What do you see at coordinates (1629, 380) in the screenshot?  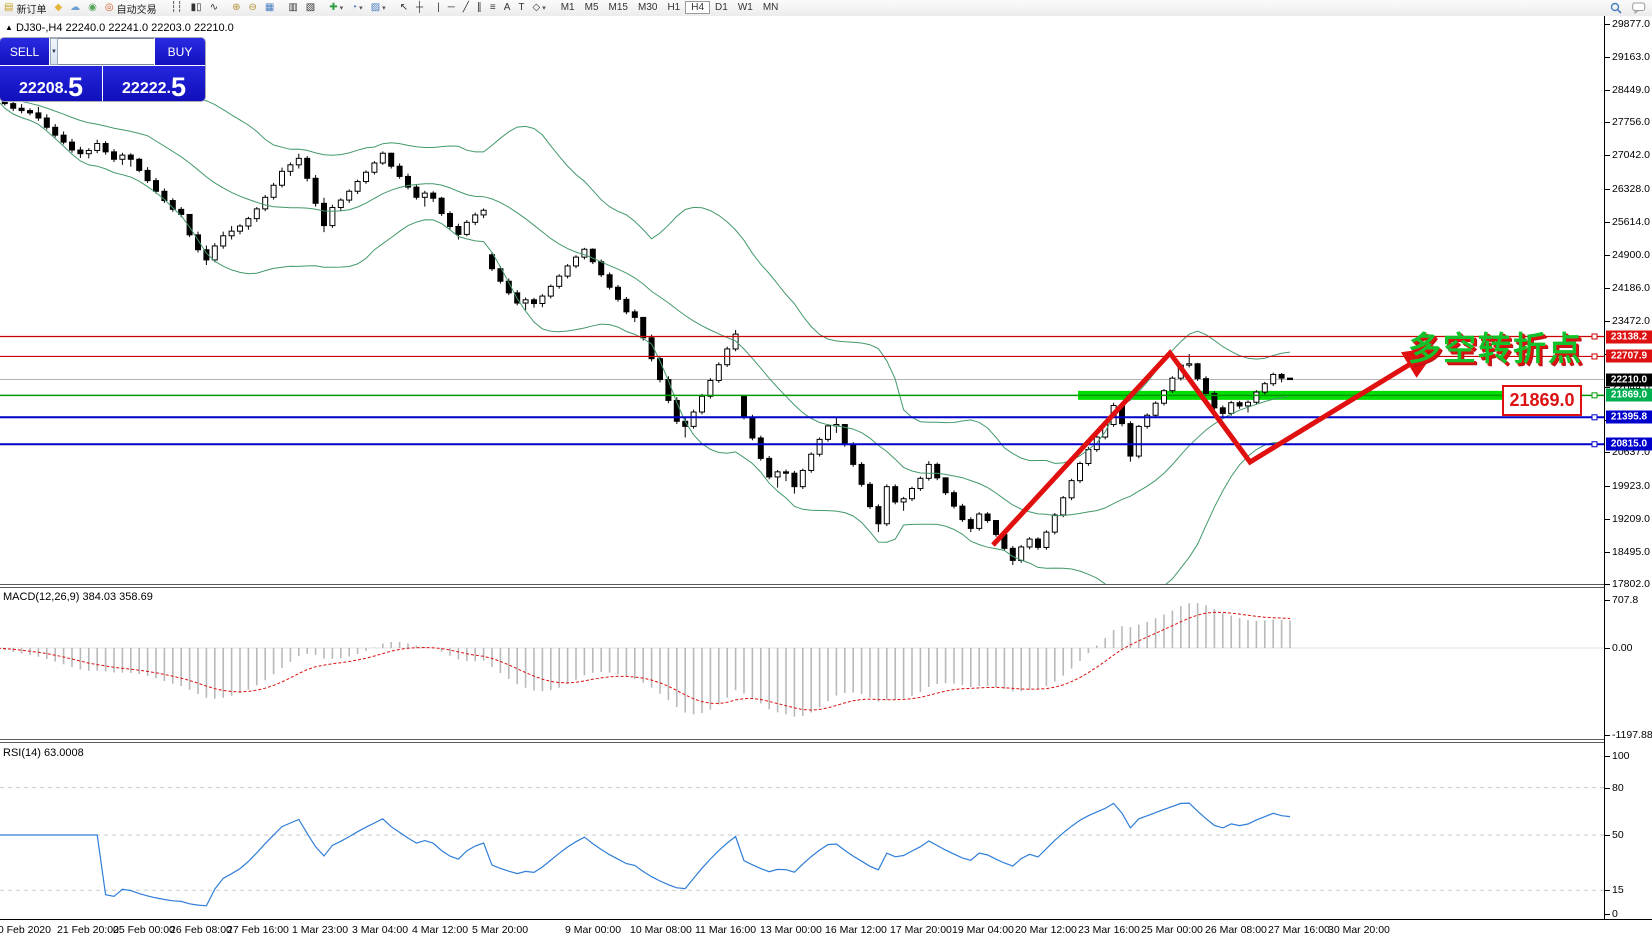 I see `price-tag: 22210.0` at bounding box center [1629, 380].